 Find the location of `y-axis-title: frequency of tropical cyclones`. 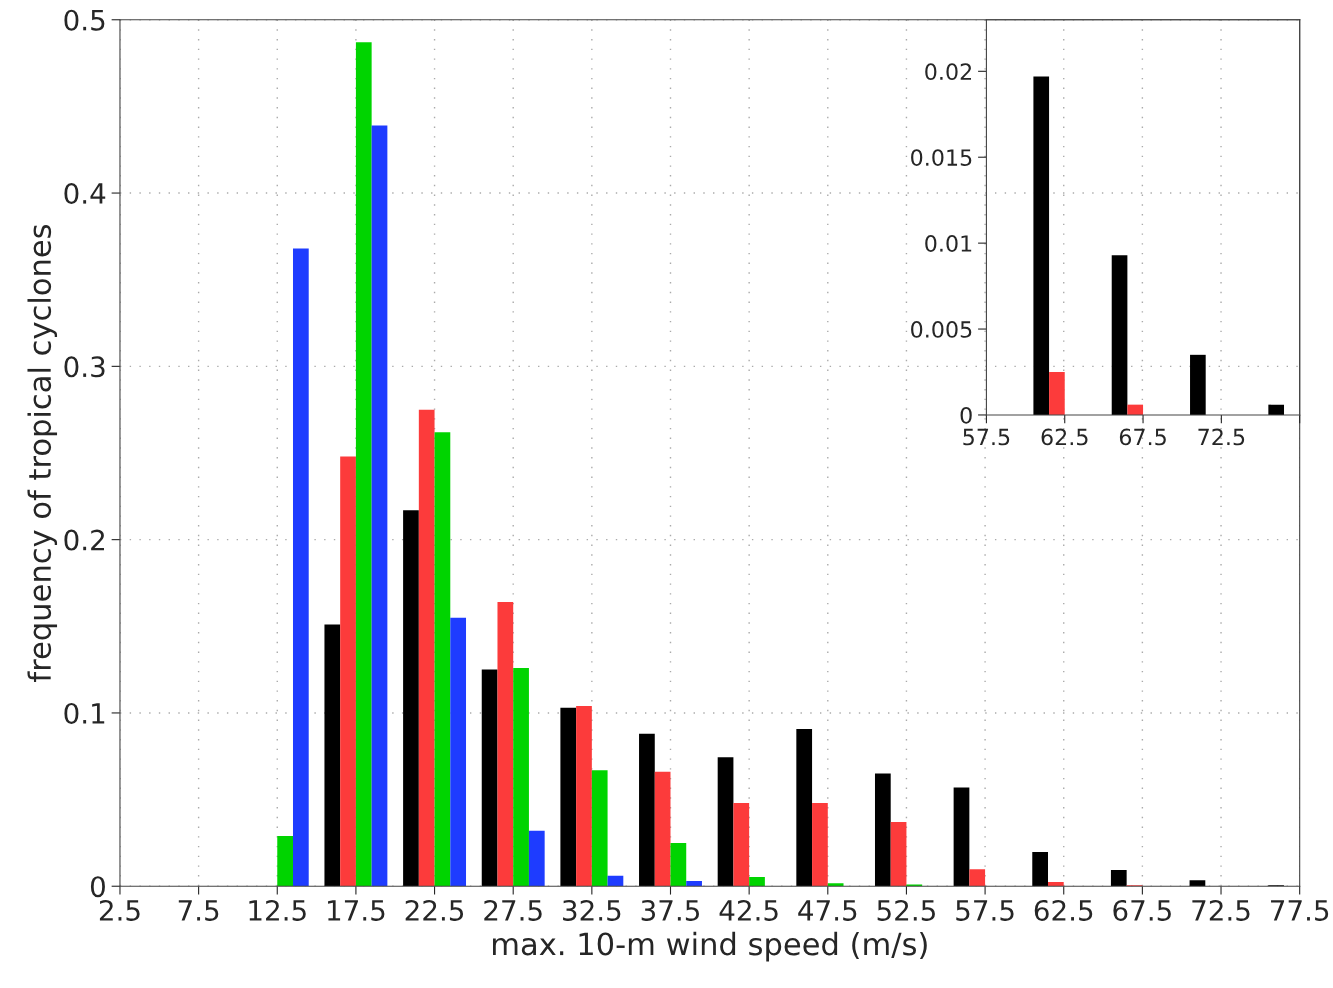

y-axis-title: frequency of tropical cyclones is located at coordinates (42, 453).